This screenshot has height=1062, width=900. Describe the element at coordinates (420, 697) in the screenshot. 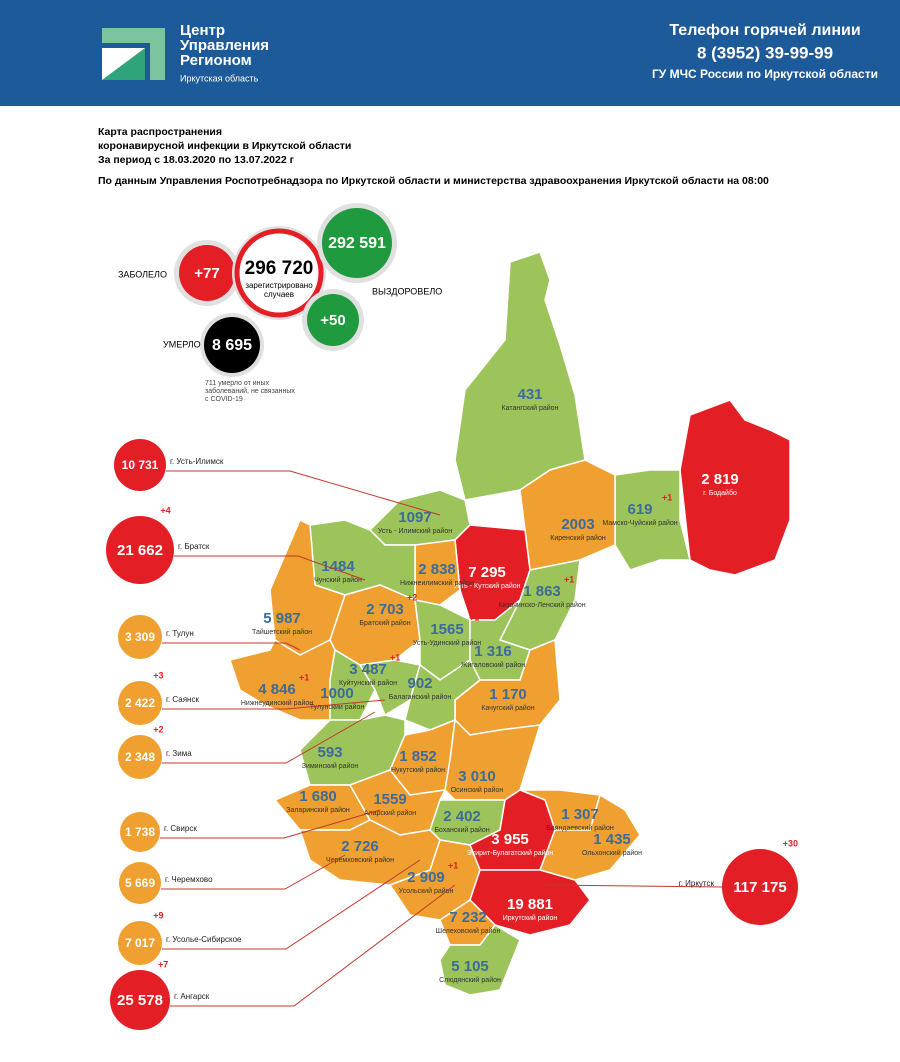

I see `district-name: Балаганский район` at that location.